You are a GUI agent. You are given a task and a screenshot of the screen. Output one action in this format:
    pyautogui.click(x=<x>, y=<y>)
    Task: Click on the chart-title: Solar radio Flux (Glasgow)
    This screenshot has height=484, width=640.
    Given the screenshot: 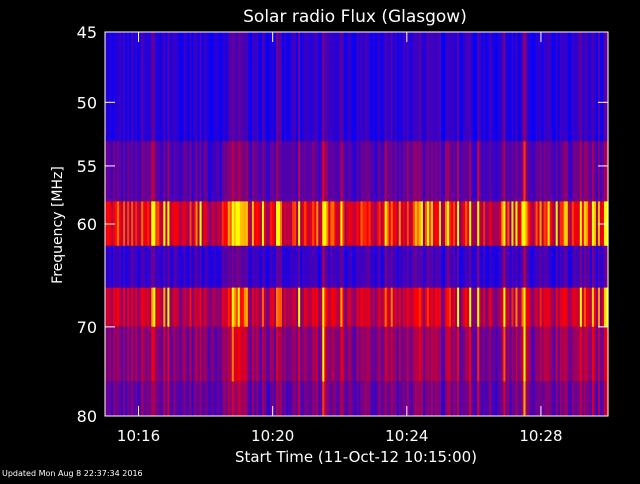 What is the action you would take?
    pyautogui.click(x=355, y=17)
    